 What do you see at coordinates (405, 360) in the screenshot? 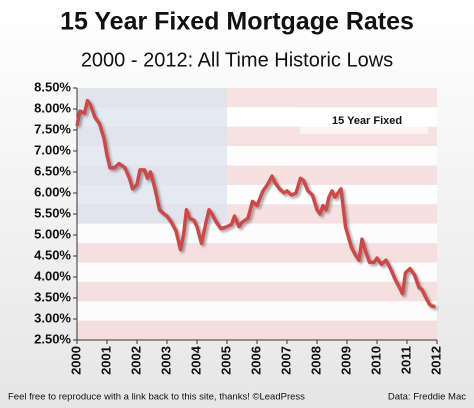
I see `x-tick-label: 2011` at bounding box center [405, 360].